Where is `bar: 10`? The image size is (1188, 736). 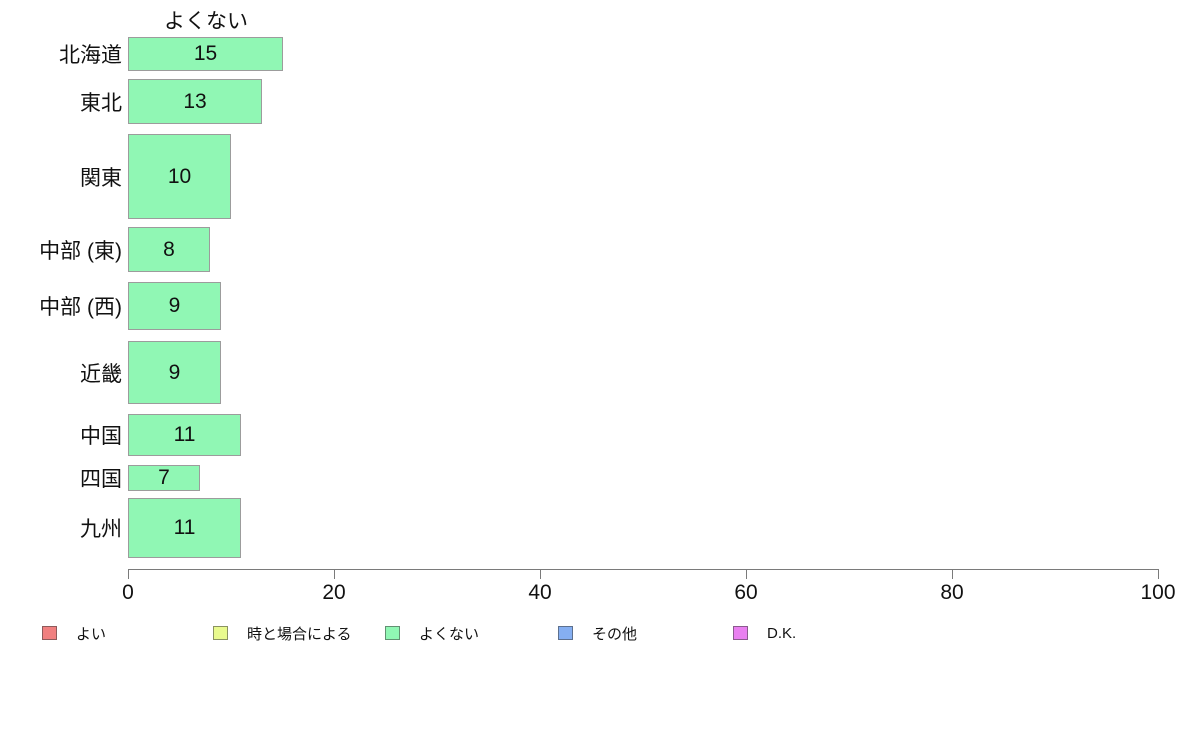
bar: 10 is located at coordinates (179, 176).